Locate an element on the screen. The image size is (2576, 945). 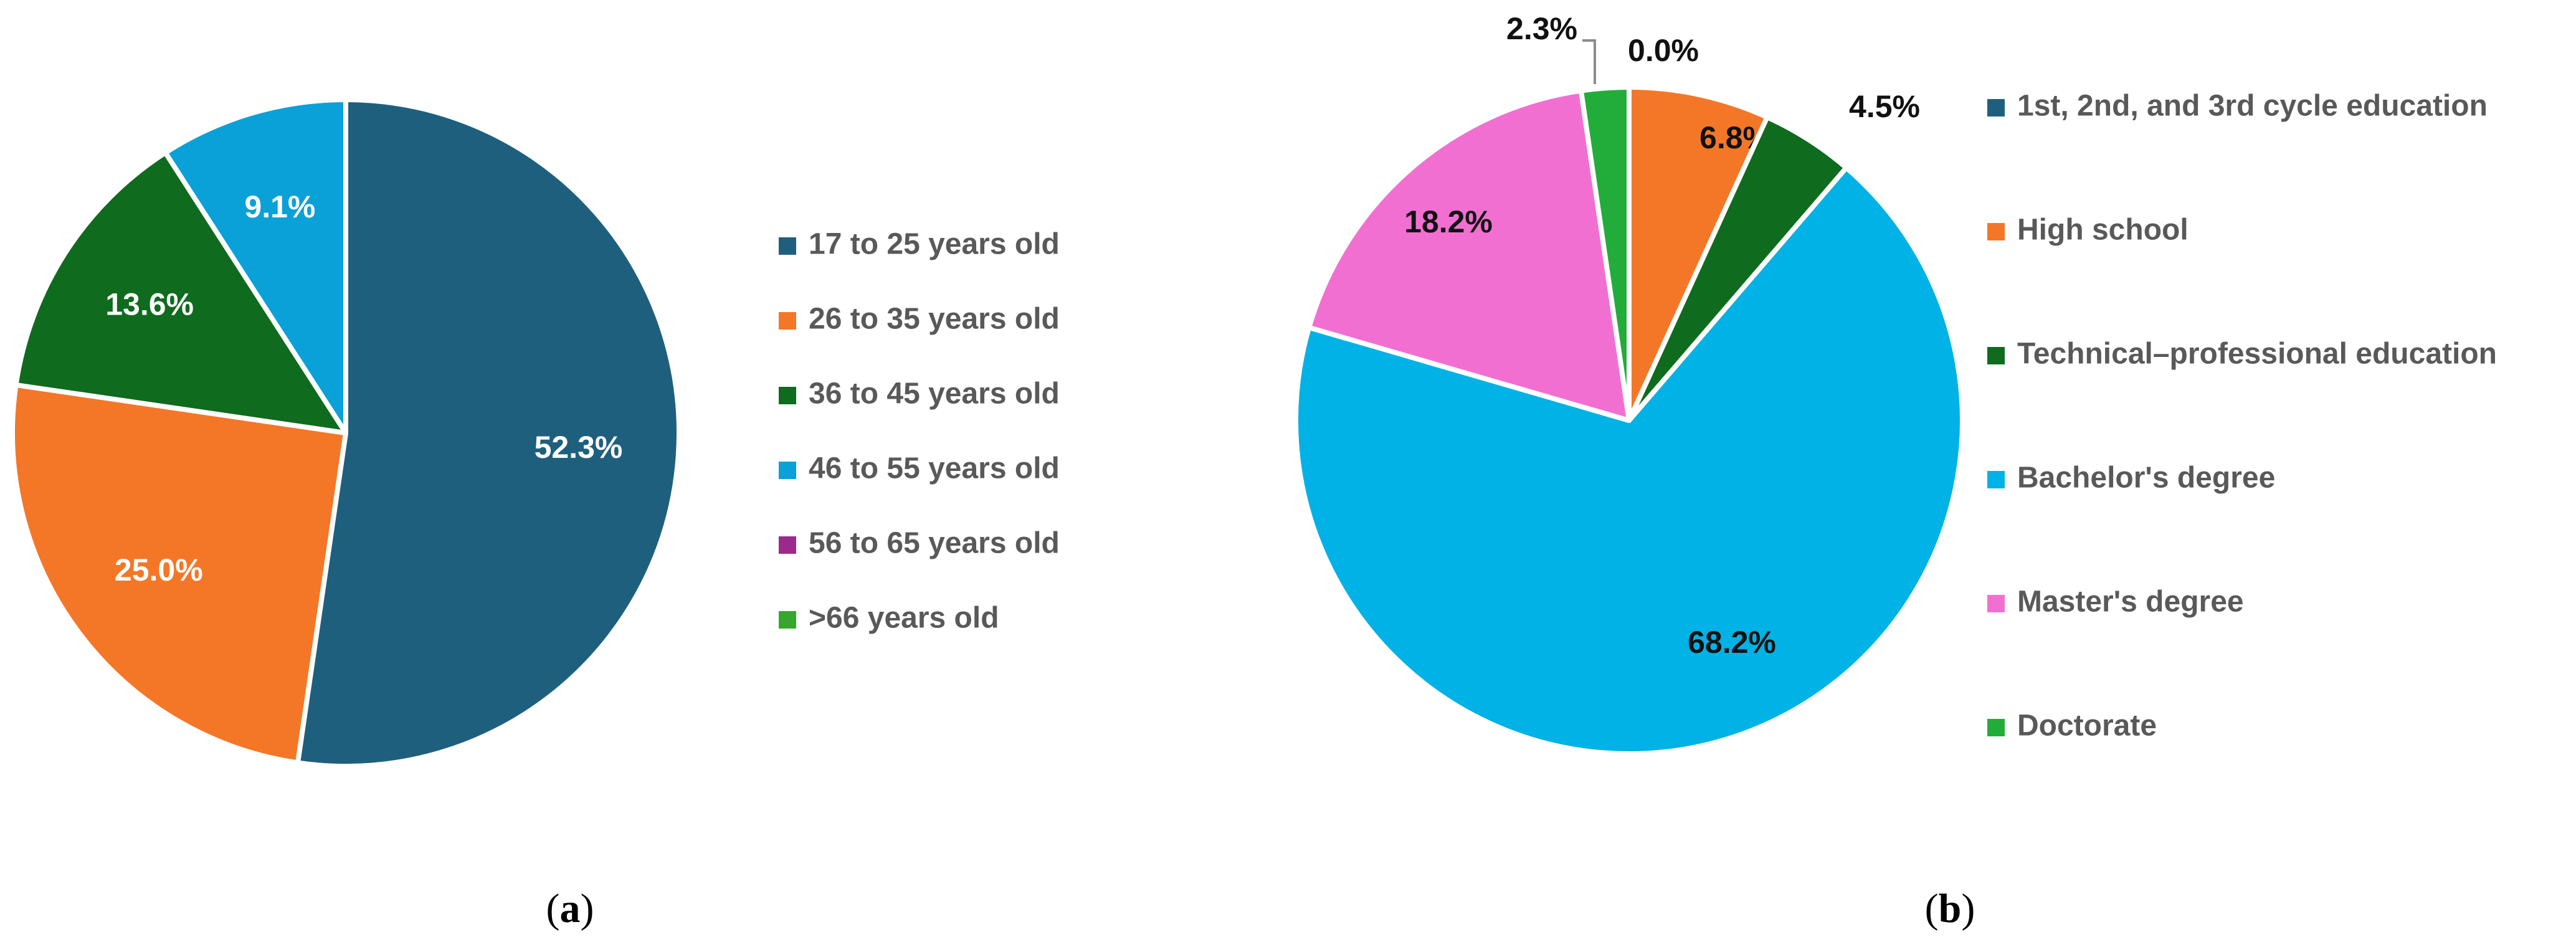
pie-slice-high-school is located at coordinates (1698, 254).